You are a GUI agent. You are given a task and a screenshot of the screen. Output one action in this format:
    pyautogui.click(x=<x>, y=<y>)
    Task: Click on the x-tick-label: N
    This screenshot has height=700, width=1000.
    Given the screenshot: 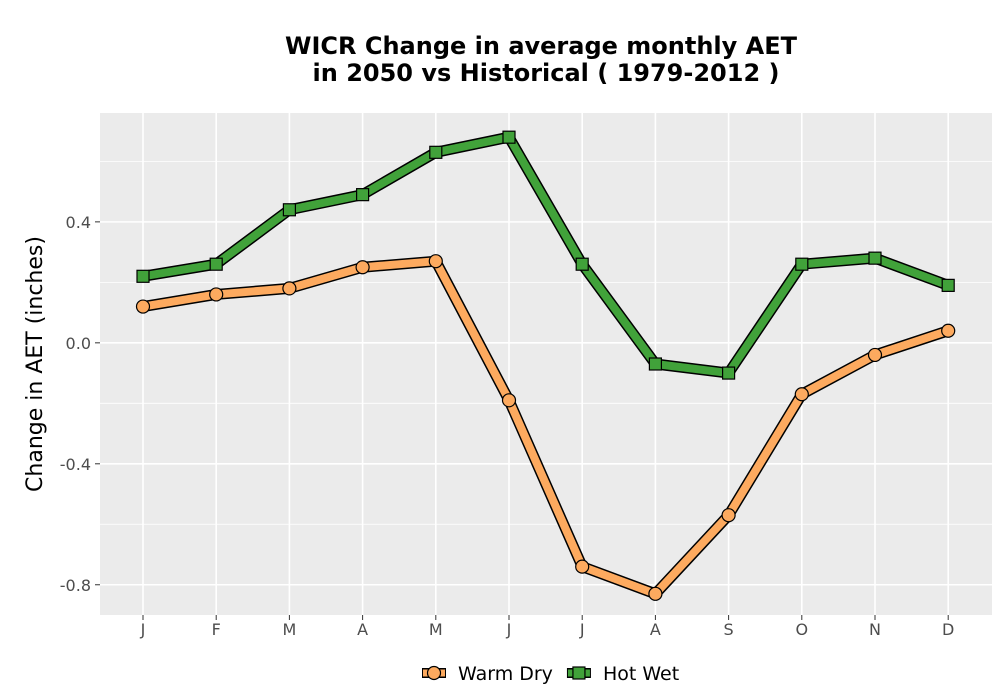 What is the action you would take?
    pyautogui.click(x=875, y=629)
    